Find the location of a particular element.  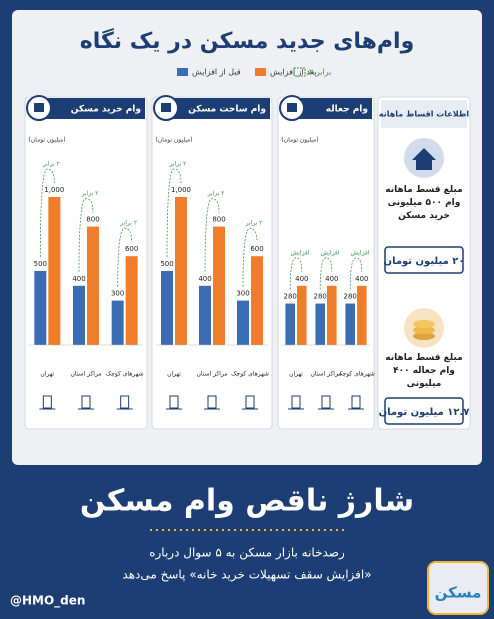

subtitle: رصدخانه بازار مسکن به ۵ سوال درباره is located at coordinates (247, 553).